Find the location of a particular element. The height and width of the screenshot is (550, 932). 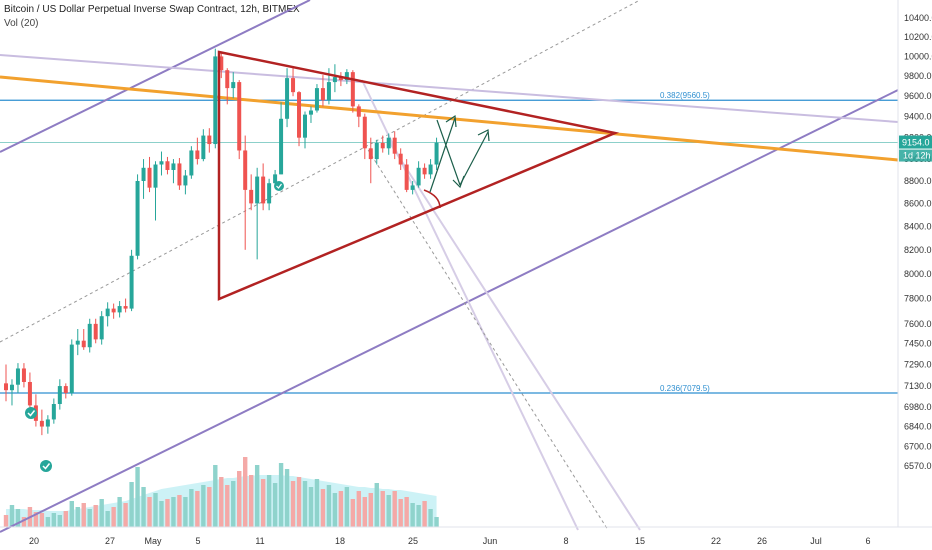

time-tick-label: 15 is located at coordinates (640, 541).